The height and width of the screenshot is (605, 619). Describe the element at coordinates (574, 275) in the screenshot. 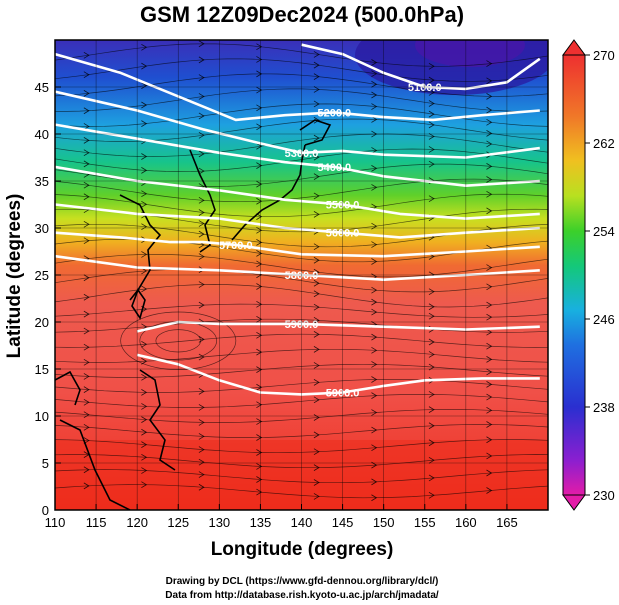

I see `colorbar-bar` at that location.